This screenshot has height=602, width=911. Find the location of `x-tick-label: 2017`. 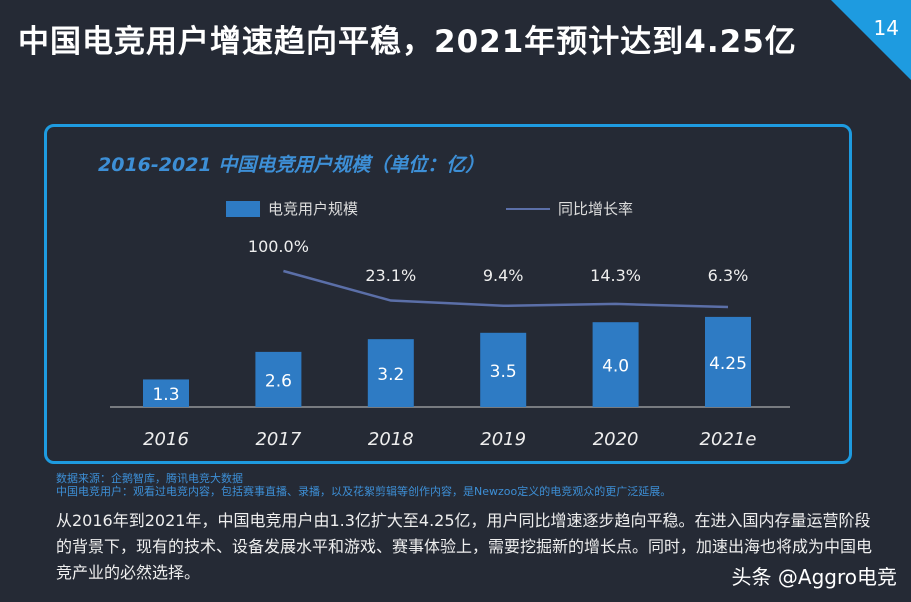

x-tick-label: 2017 is located at coordinates (278, 439).